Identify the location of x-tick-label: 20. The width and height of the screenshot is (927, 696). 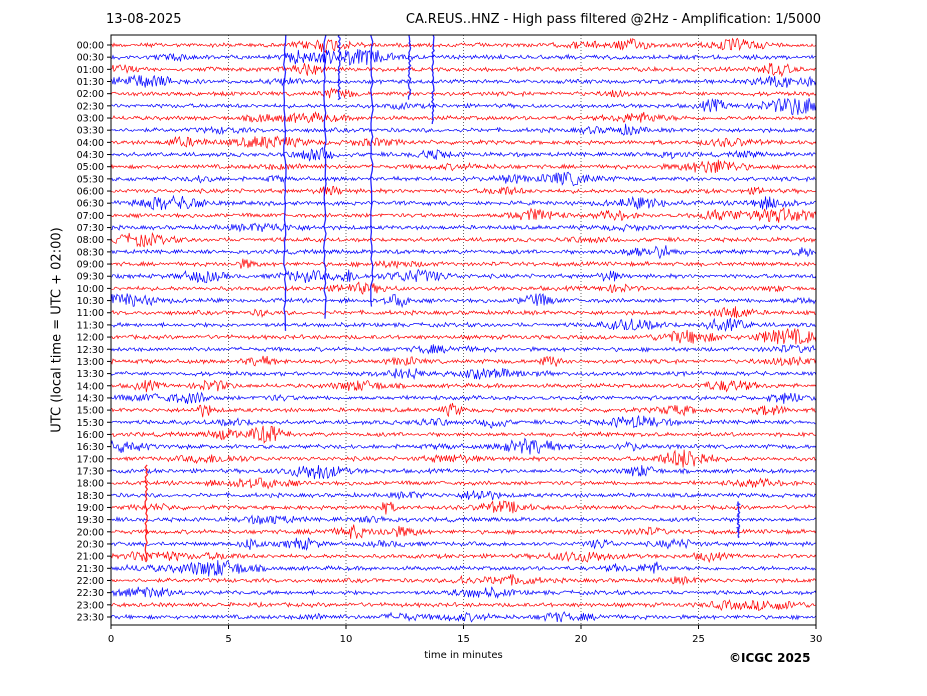
(581, 639).